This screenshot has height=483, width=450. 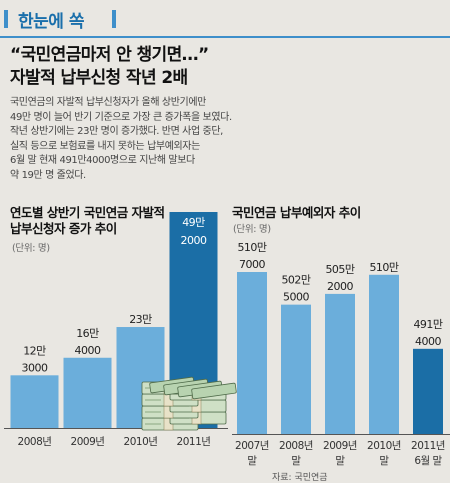 What do you see at coordinates (428, 341) in the screenshot?
I see `chart2-value-label: 4000` at bounding box center [428, 341].